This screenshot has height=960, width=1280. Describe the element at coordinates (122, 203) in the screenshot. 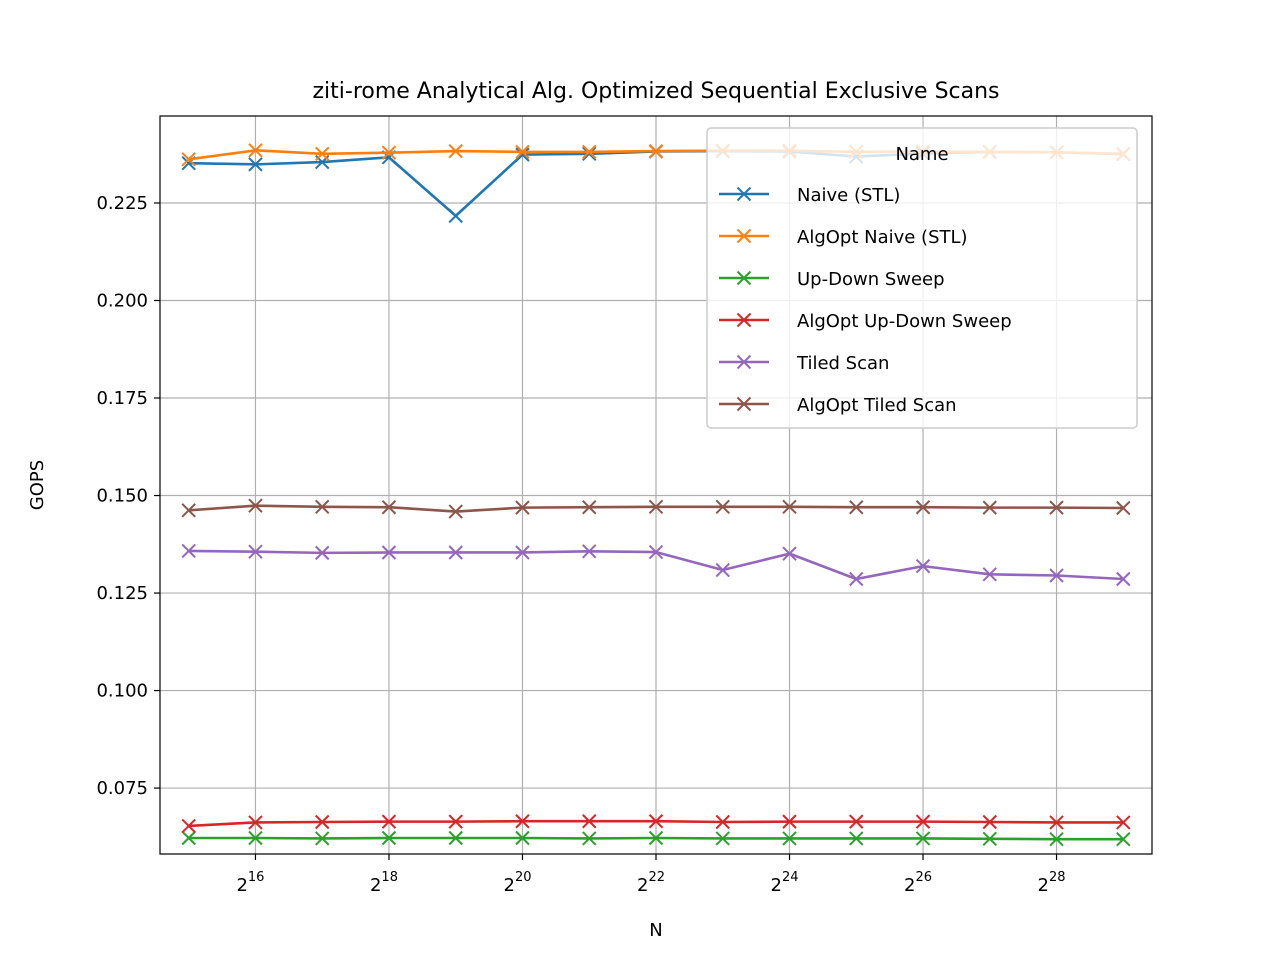

I see `y-tick-label: 0.225` at that location.